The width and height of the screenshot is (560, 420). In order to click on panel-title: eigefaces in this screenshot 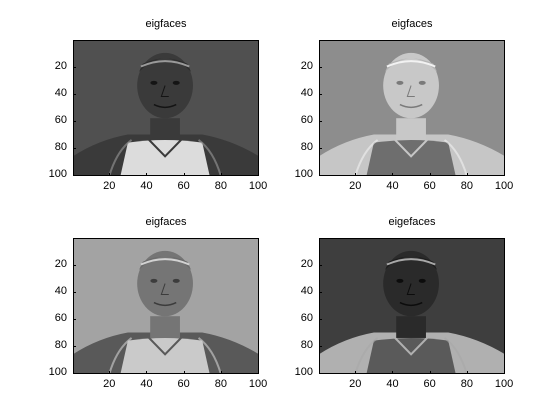, I will do `click(412, 222)`.